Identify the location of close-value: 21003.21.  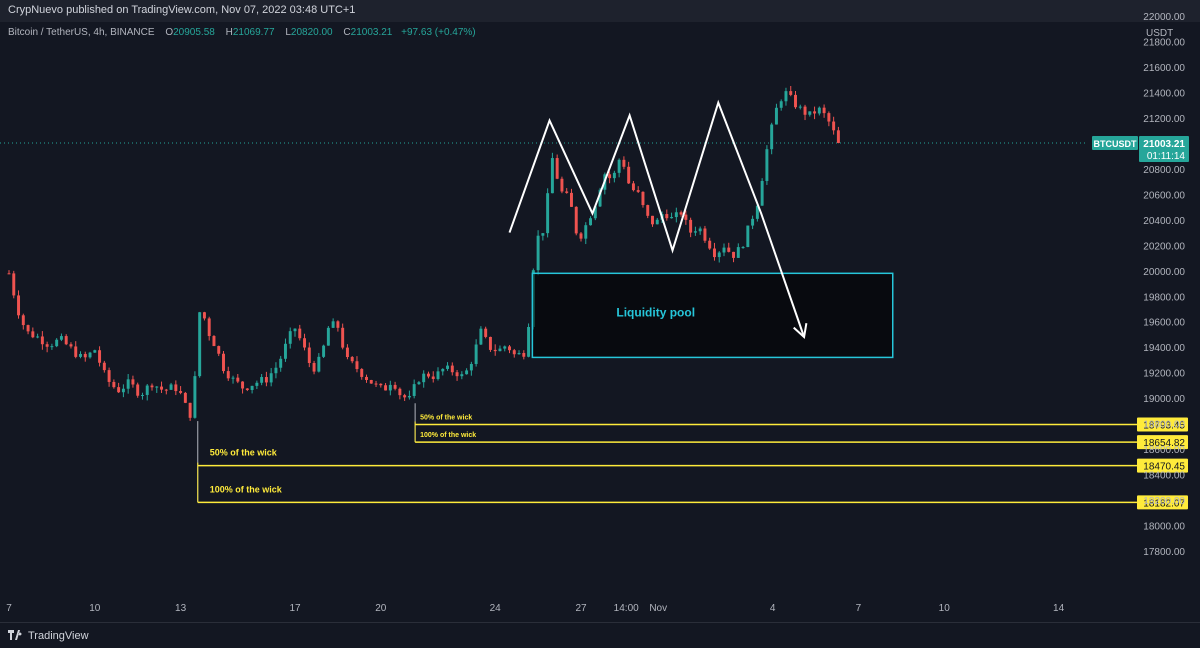
(371, 32).